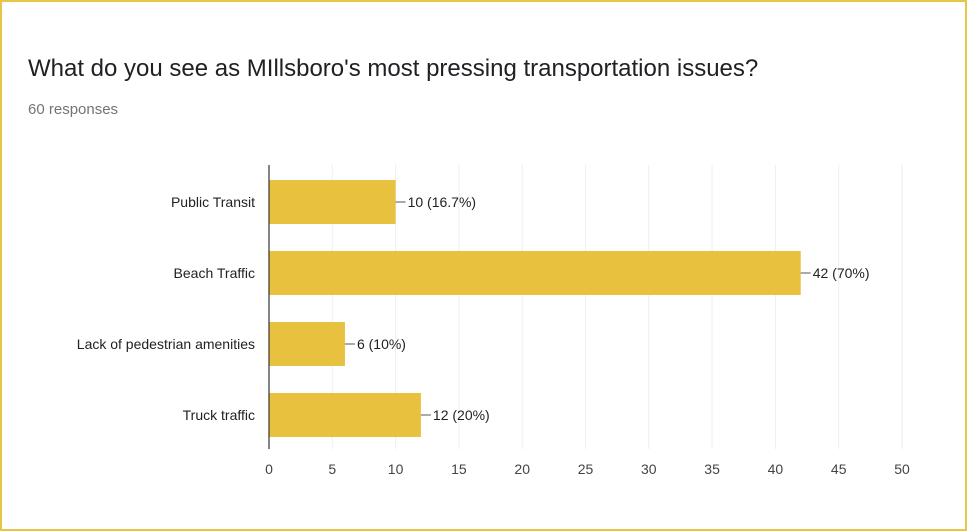 This screenshot has height=531, width=967. What do you see at coordinates (839, 469) in the screenshot?
I see `x-tick-label-9: 45` at bounding box center [839, 469].